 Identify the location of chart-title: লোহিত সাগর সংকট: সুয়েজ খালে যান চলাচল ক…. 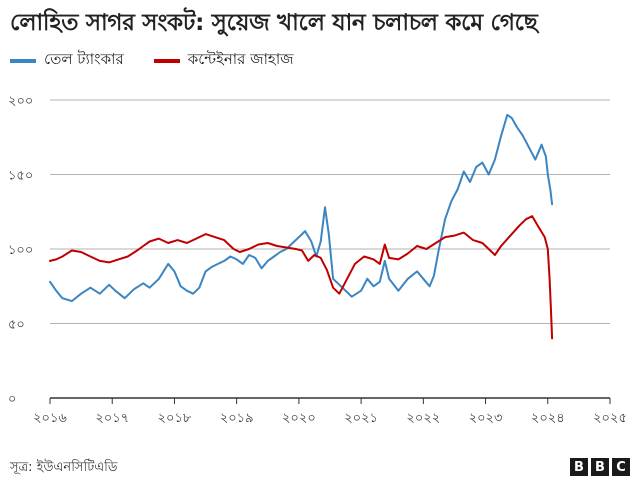
(274, 23).